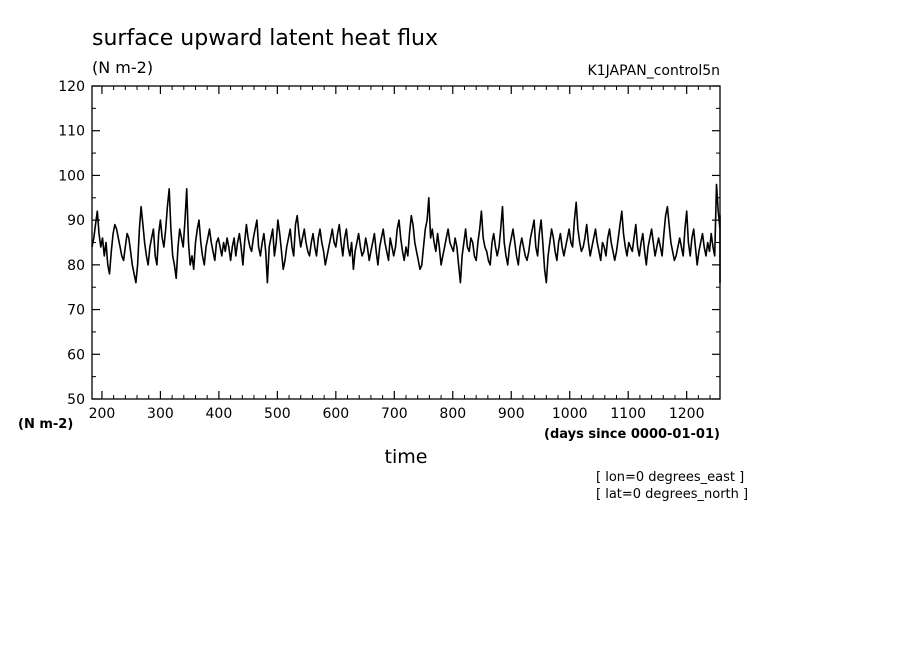 This screenshot has height=654, width=904. I want to click on y-tick-label: 90, so click(76, 221).